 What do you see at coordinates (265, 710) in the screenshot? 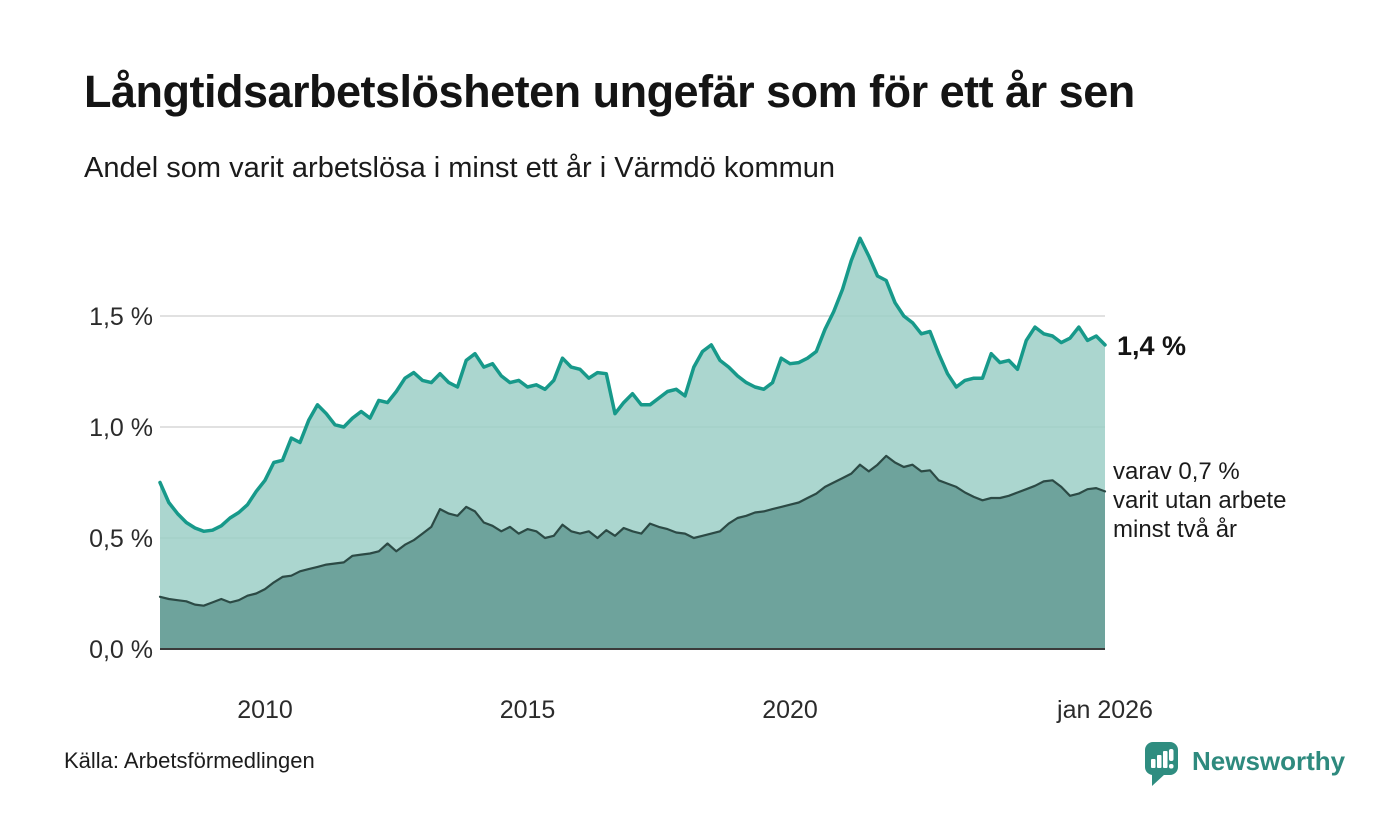
I see `x-tick-label: 2010` at bounding box center [265, 710].